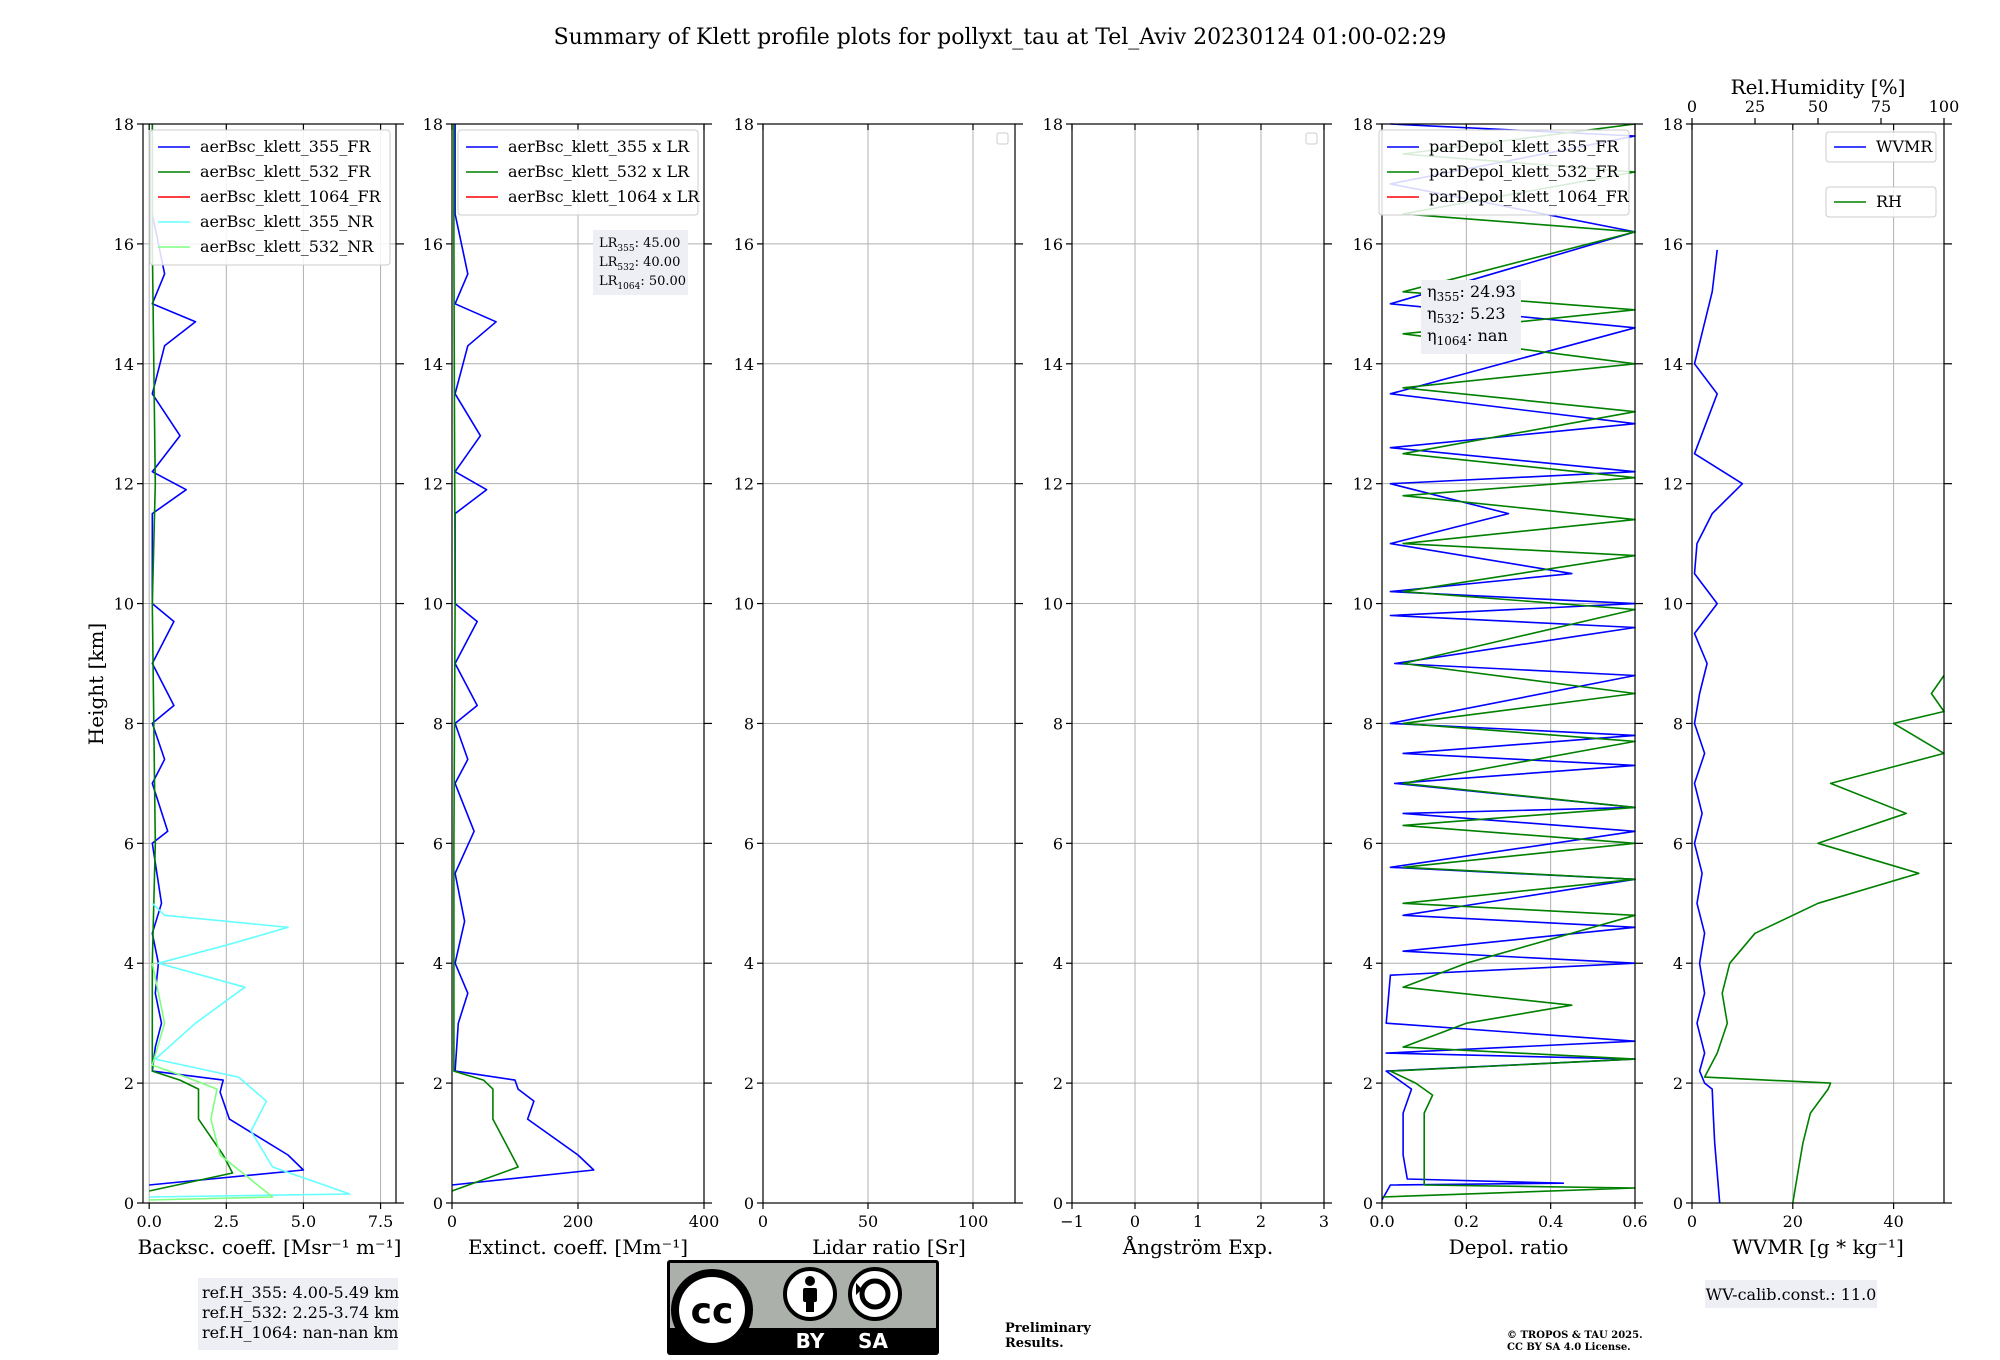  I want to click on x-tick-label: 200, so click(578, 1221).